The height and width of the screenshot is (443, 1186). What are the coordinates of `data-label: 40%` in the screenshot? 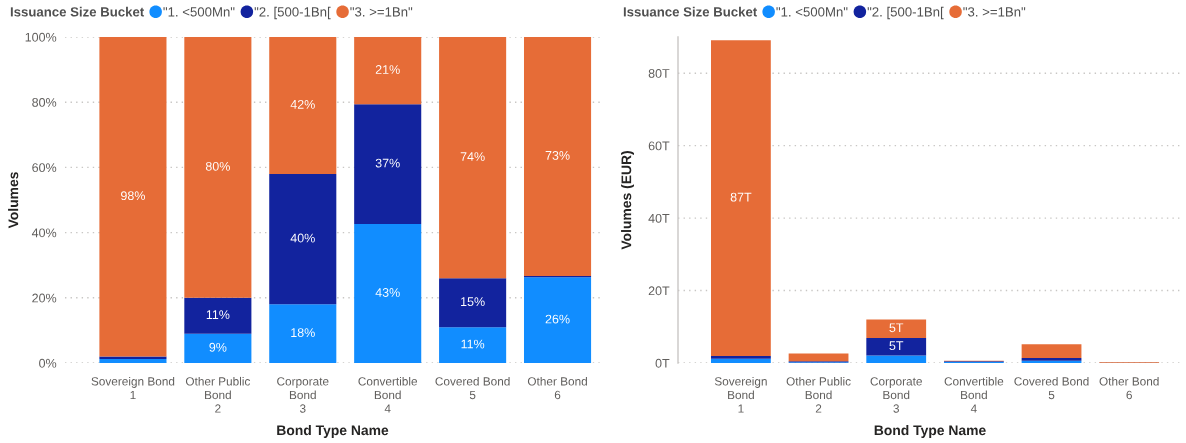 It's located at (302, 238).